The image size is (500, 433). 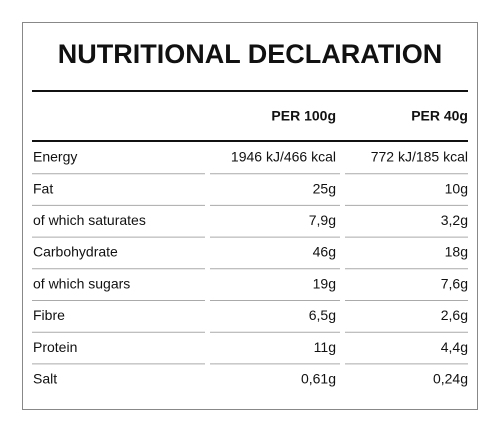 What do you see at coordinates (318, 378) in the screenshot?
I see `cell-value: 0,61g` at bounding box center [318, 378].